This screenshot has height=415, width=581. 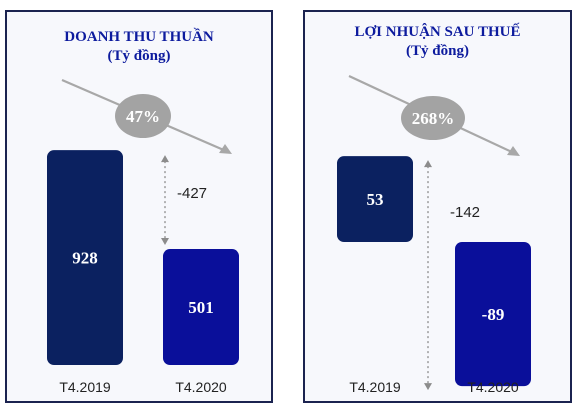 I want to click on bar-value-label: -89, so click(x=493, y=314).